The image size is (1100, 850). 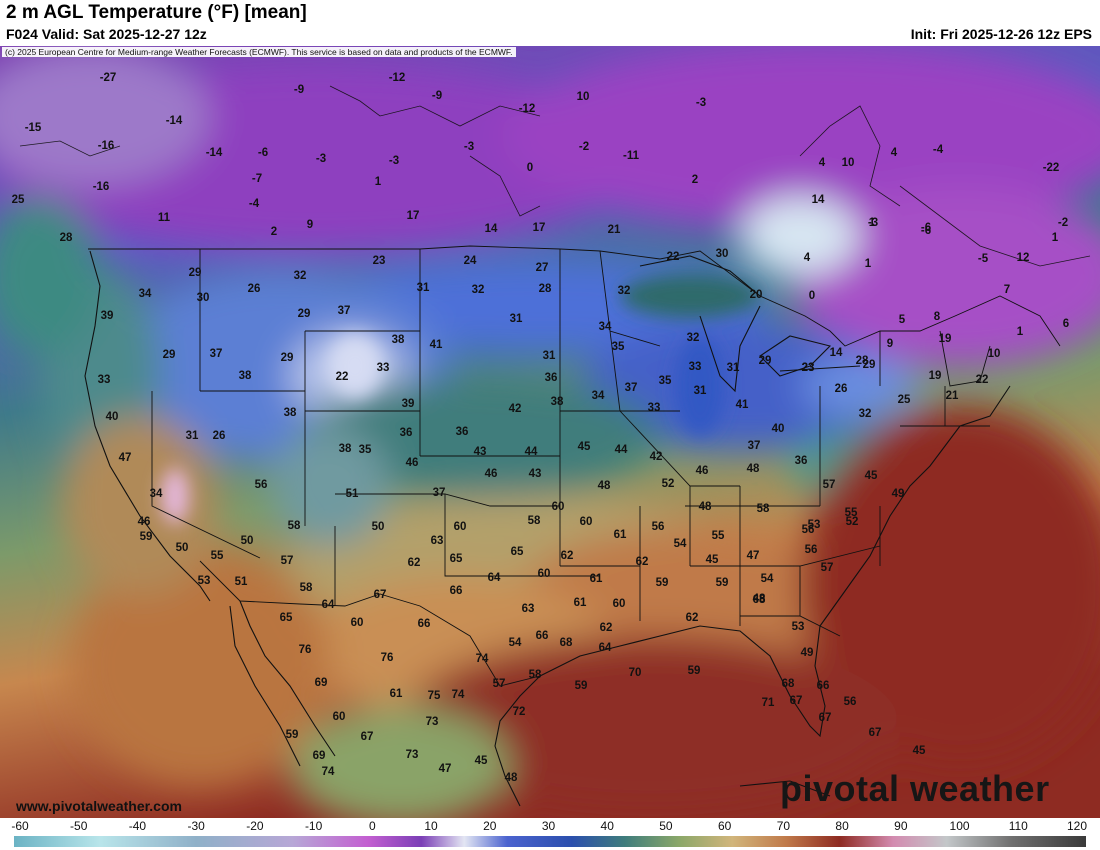 What do you see at coordinates (668, 484) in the screenshot?
I see `temperature-value: 52` at bounding box center [668, 484].